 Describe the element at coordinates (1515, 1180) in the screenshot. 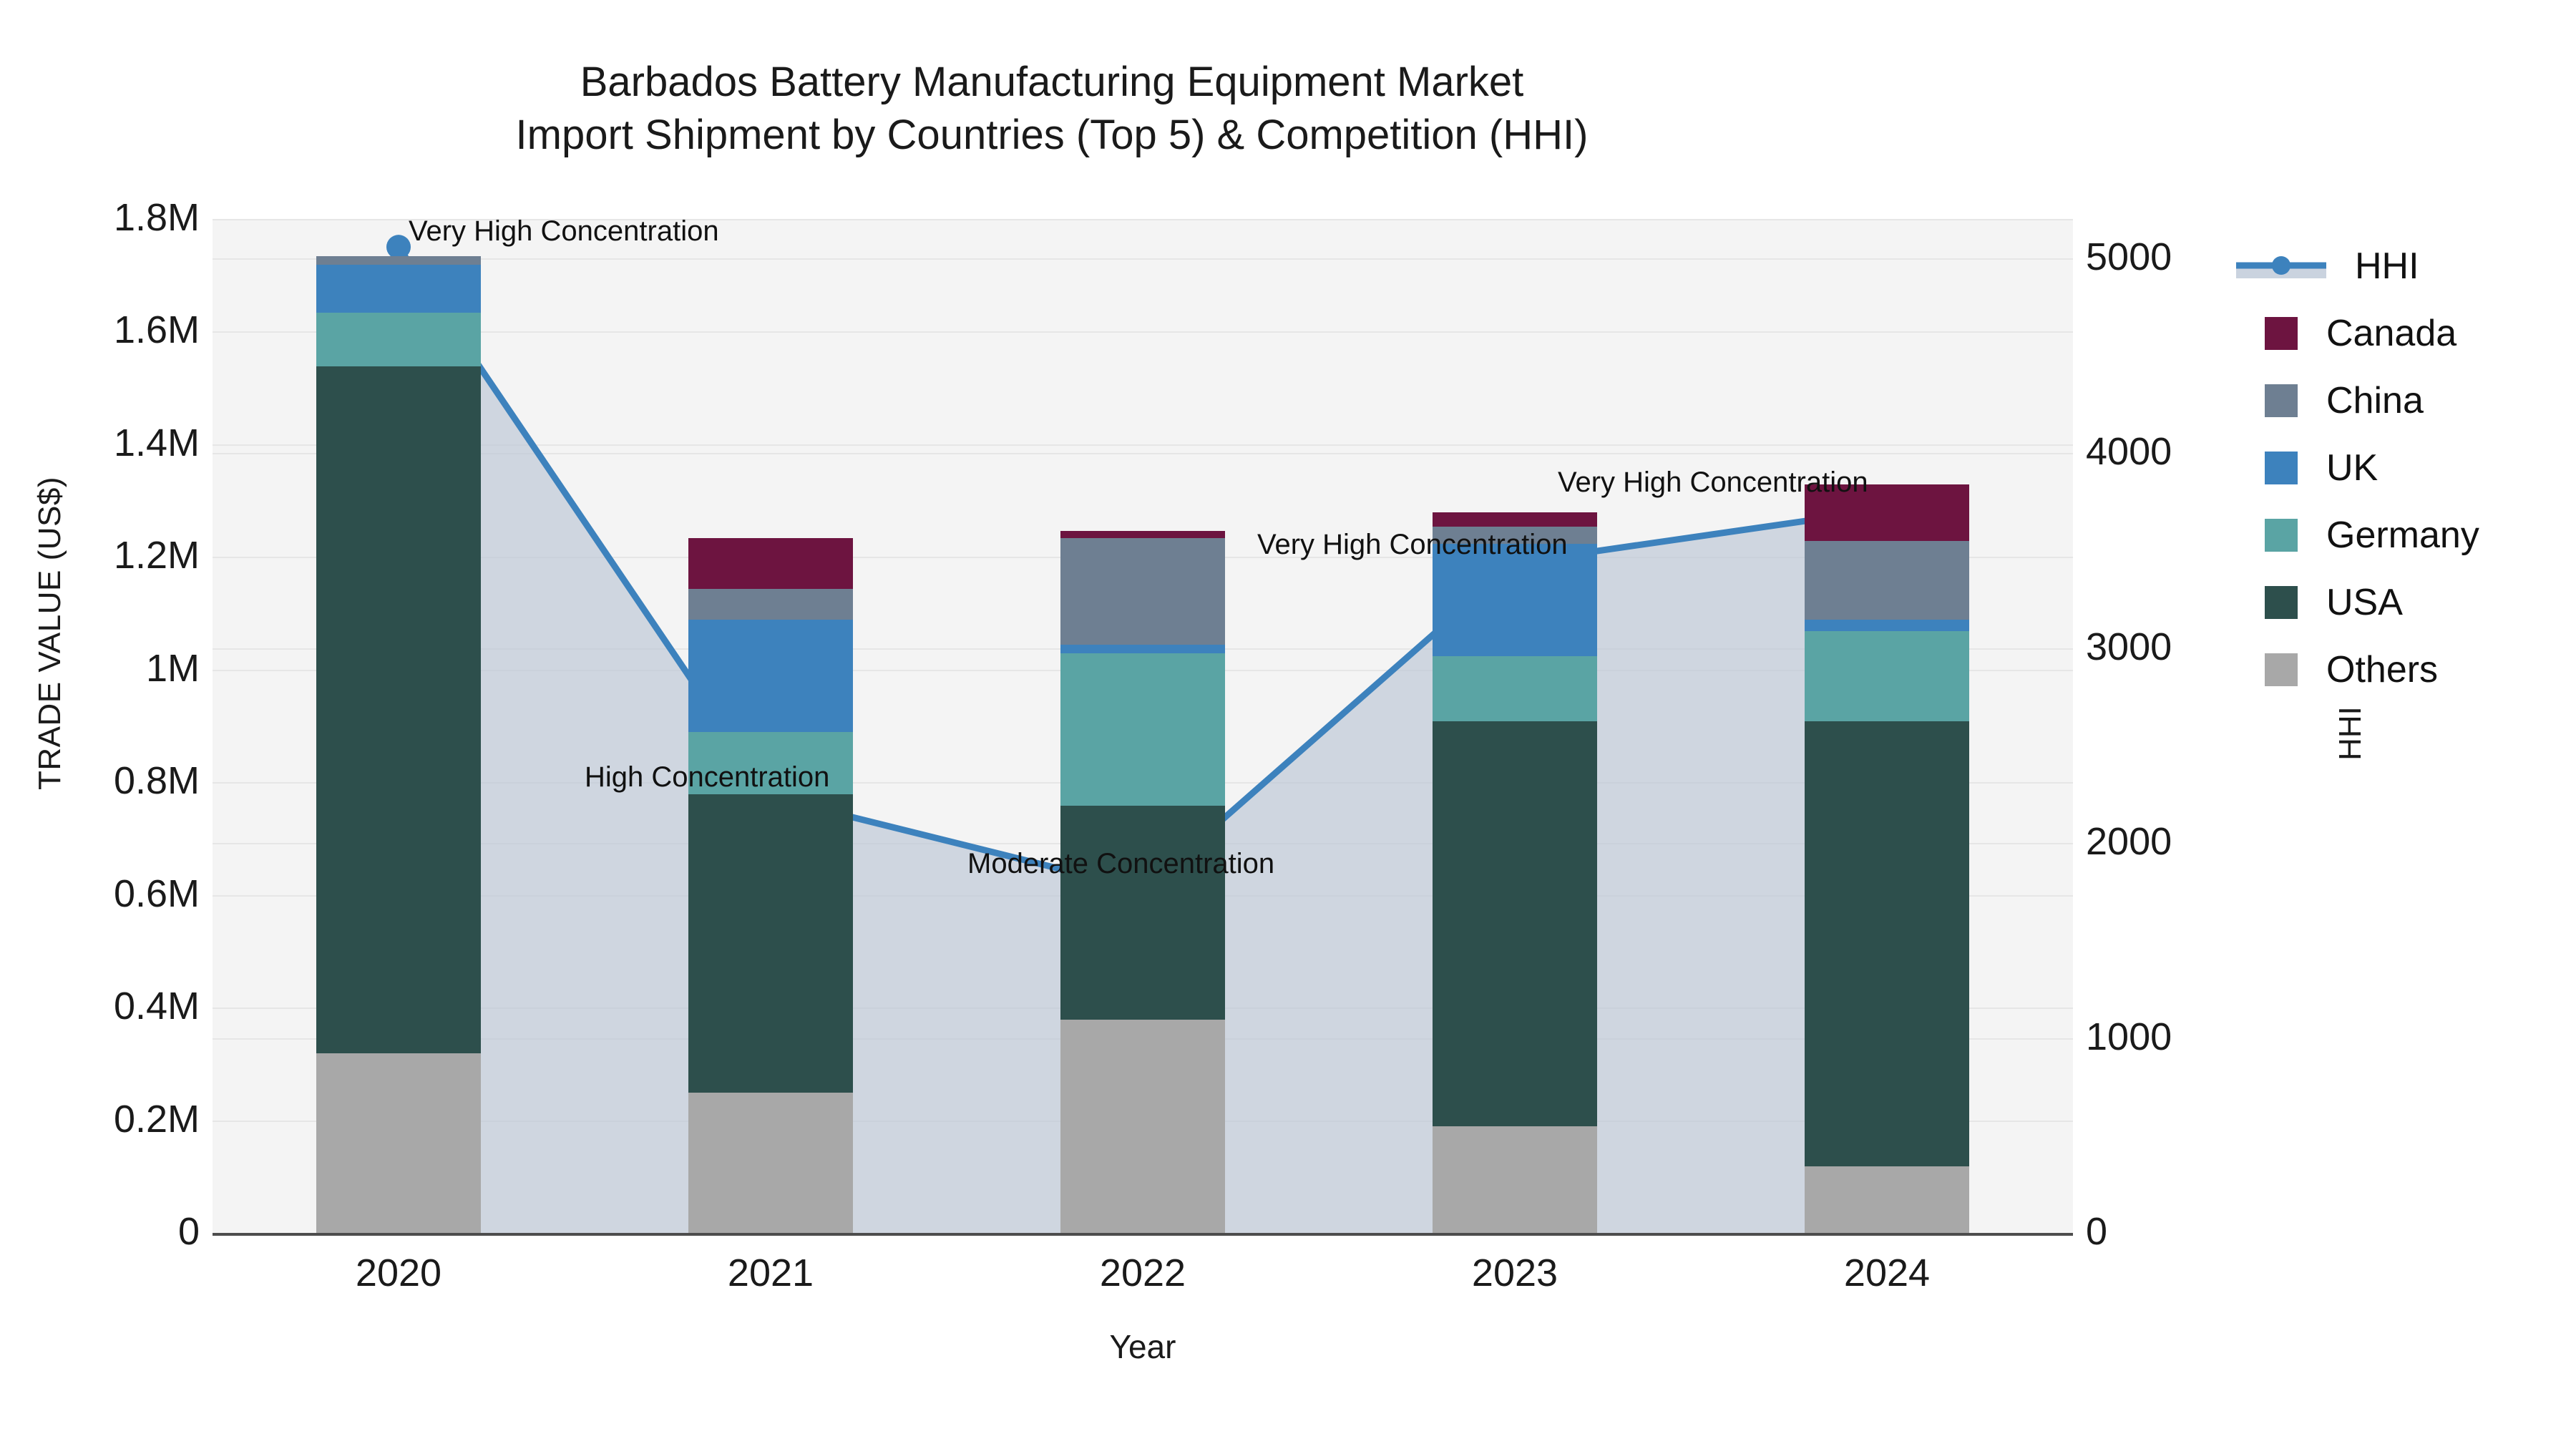

I see `bar-segment-others-2023` at that location.